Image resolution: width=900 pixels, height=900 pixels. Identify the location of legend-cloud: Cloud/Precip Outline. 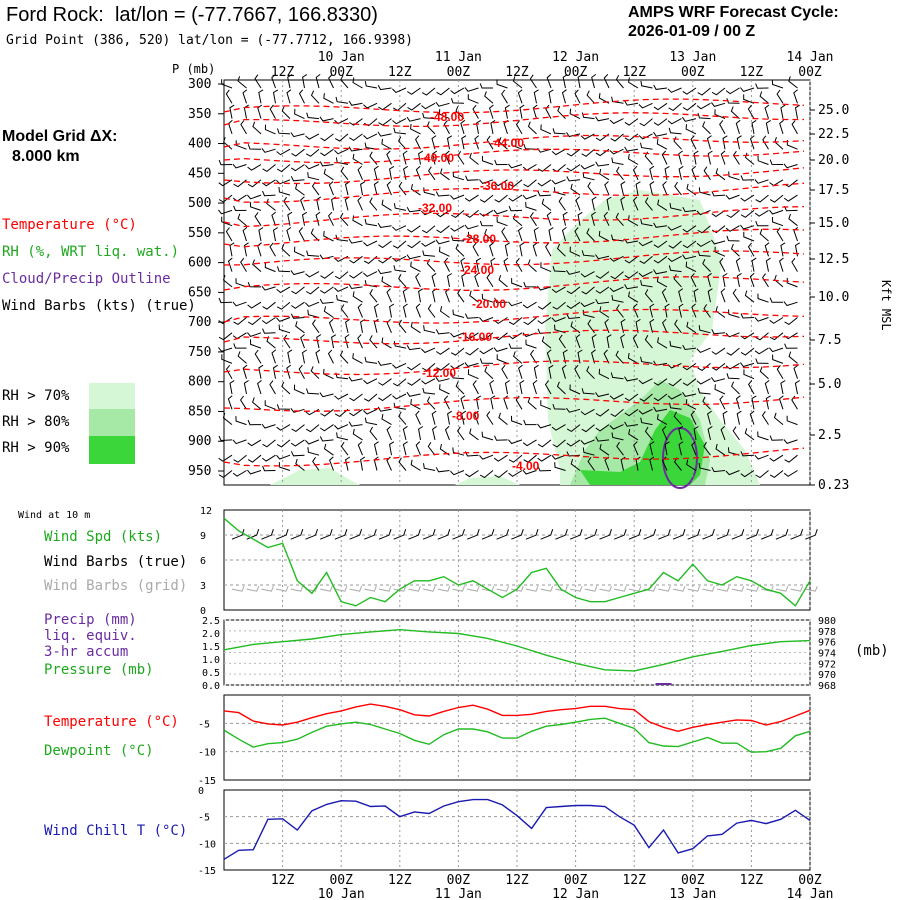
(86, 279).